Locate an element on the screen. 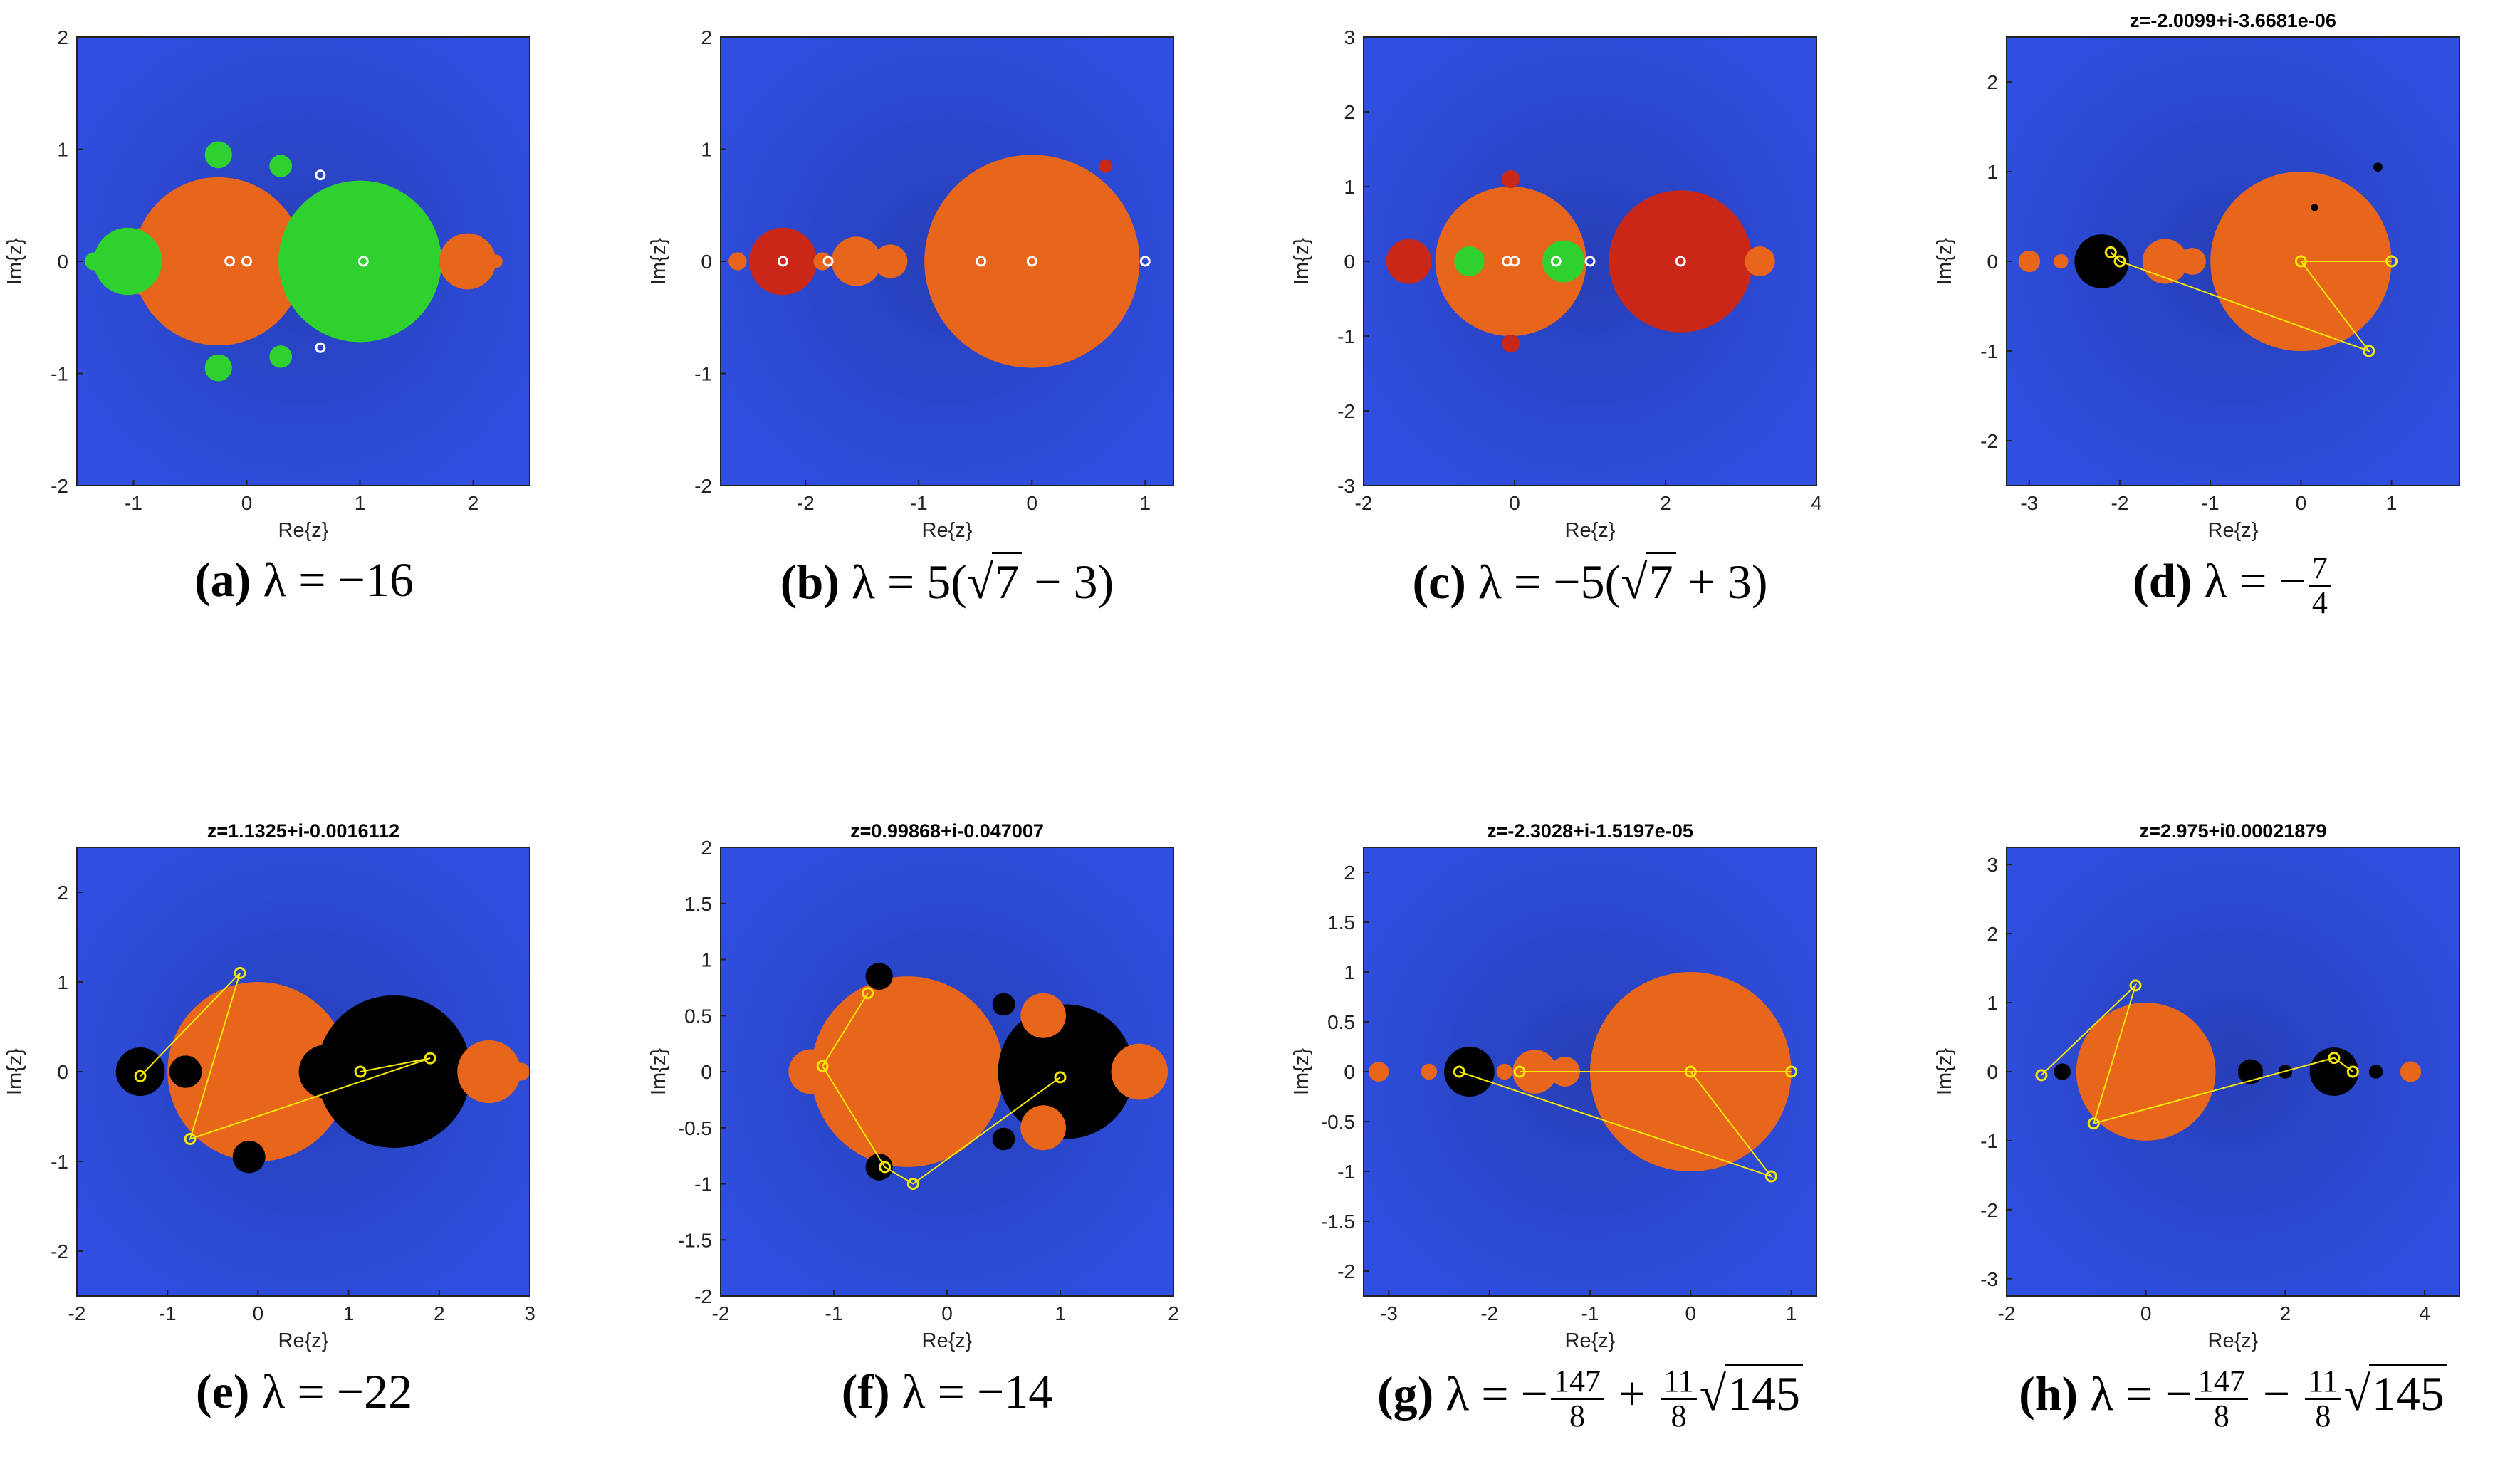 The image size is (2520, 1474). plot-title: z=-2.3028+i-1.5197e-05 is located at coordinates (1590, 831).